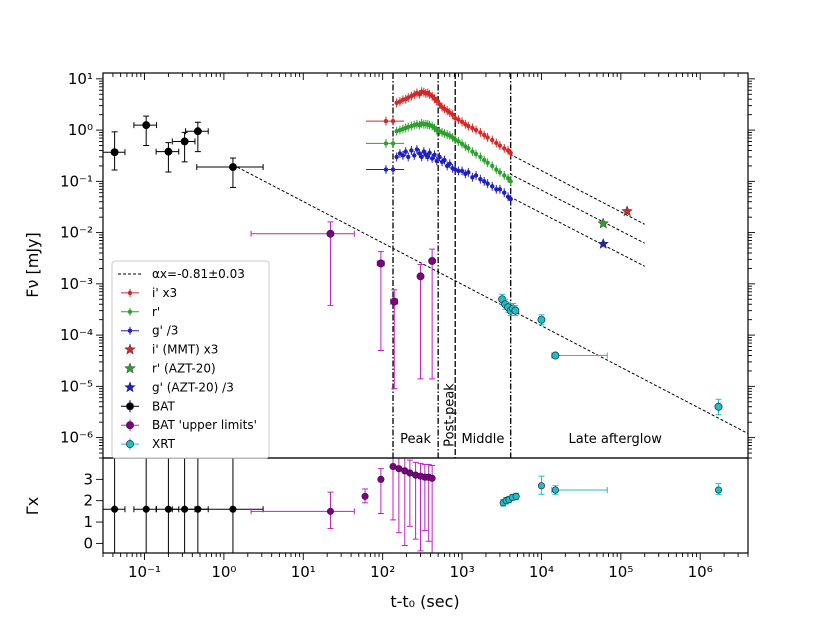  I want to click on y-tick-label: 10⁻¹, so click(76, 181).